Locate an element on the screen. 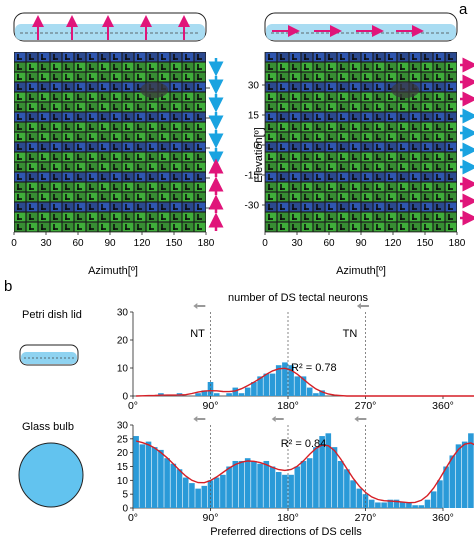 The image size is (474, 540). x-tick-label: 30 is located at coordinates (297, 243).